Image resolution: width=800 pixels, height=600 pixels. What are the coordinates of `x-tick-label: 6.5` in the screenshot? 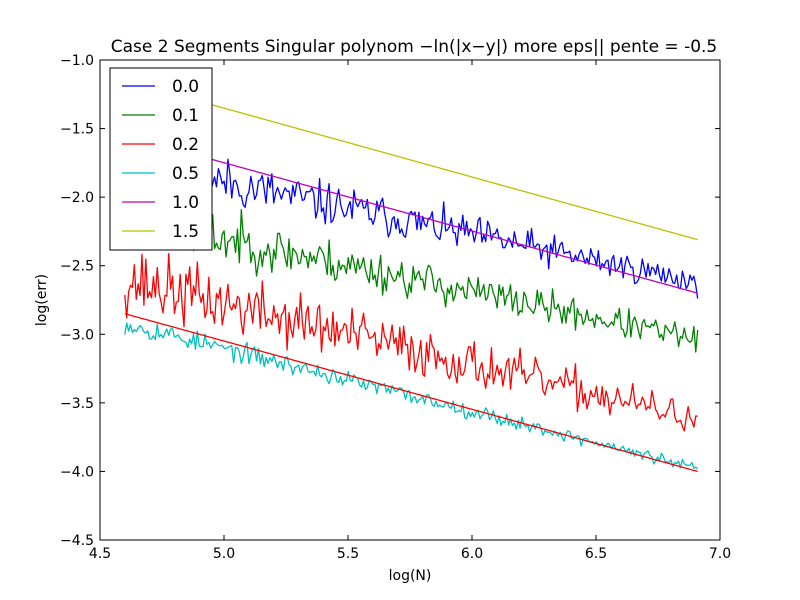 It's located at (596, 554).